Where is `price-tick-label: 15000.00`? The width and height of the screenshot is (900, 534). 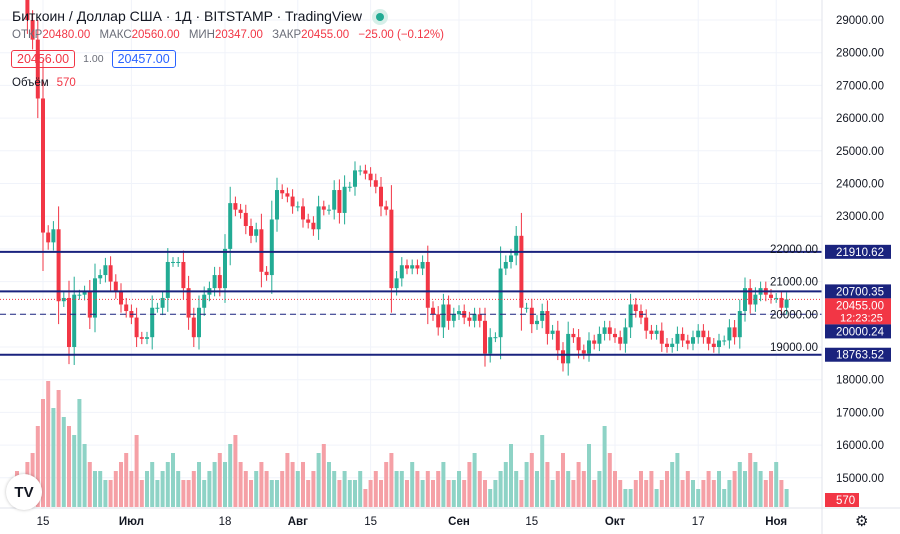 price-tick-label: 15000.00 is located at coordinates (860, 479).